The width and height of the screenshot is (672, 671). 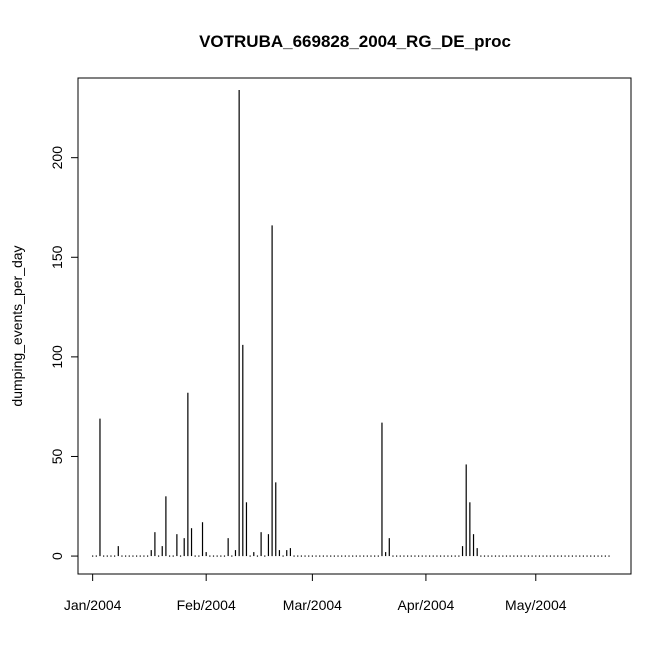 What do you see at coordinates (93, 605) in the screenshot?
I see `x-tick-label: Jan/2004` at bounding box center [93, 605].